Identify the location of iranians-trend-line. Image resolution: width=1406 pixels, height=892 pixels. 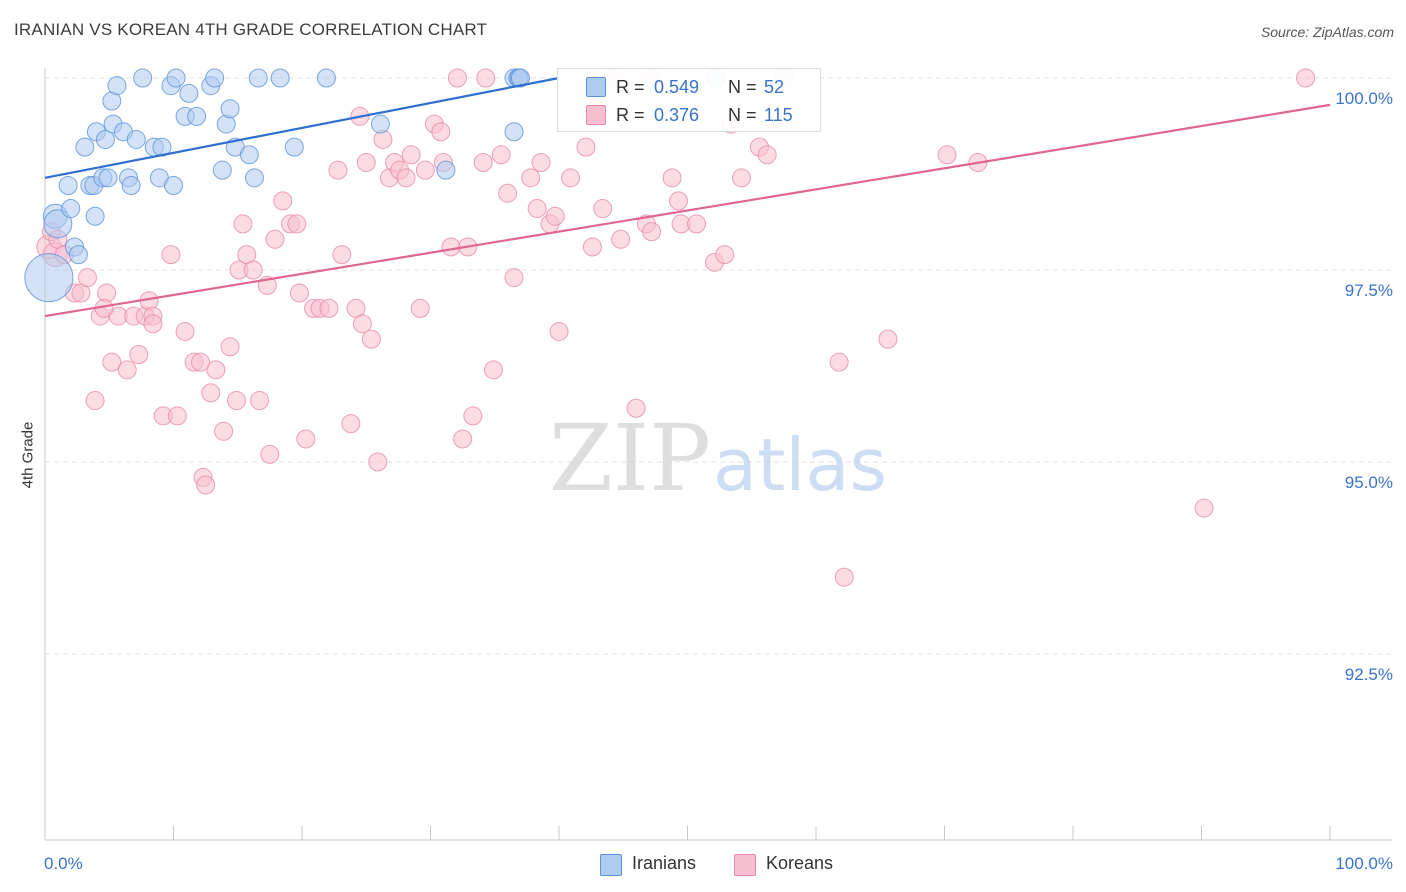
(302, 127).